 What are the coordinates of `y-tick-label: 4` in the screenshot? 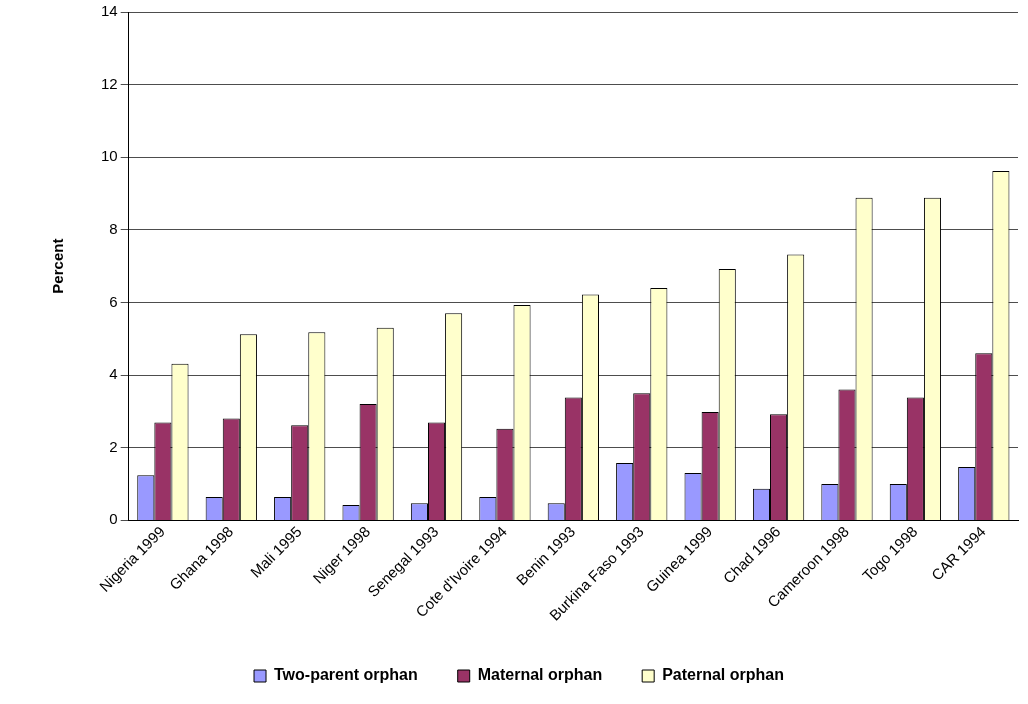 It's located at (113, 374).